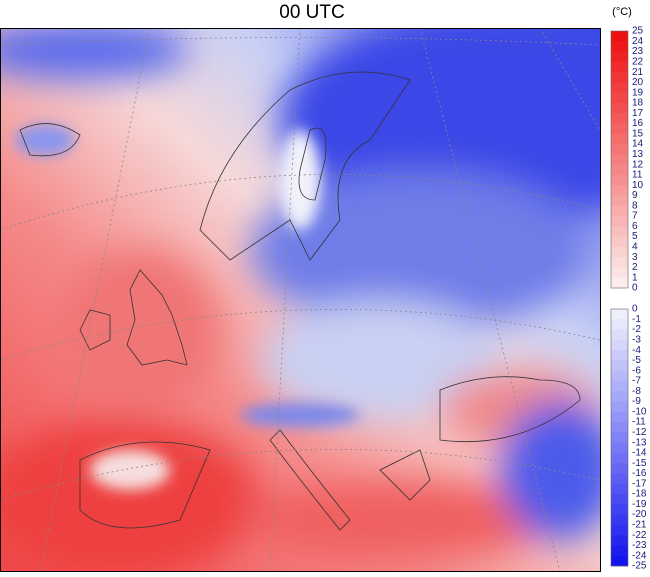  Describe the element at coordinates (639, 514) in the screenshot. I see `tick-label: -20` at that location.